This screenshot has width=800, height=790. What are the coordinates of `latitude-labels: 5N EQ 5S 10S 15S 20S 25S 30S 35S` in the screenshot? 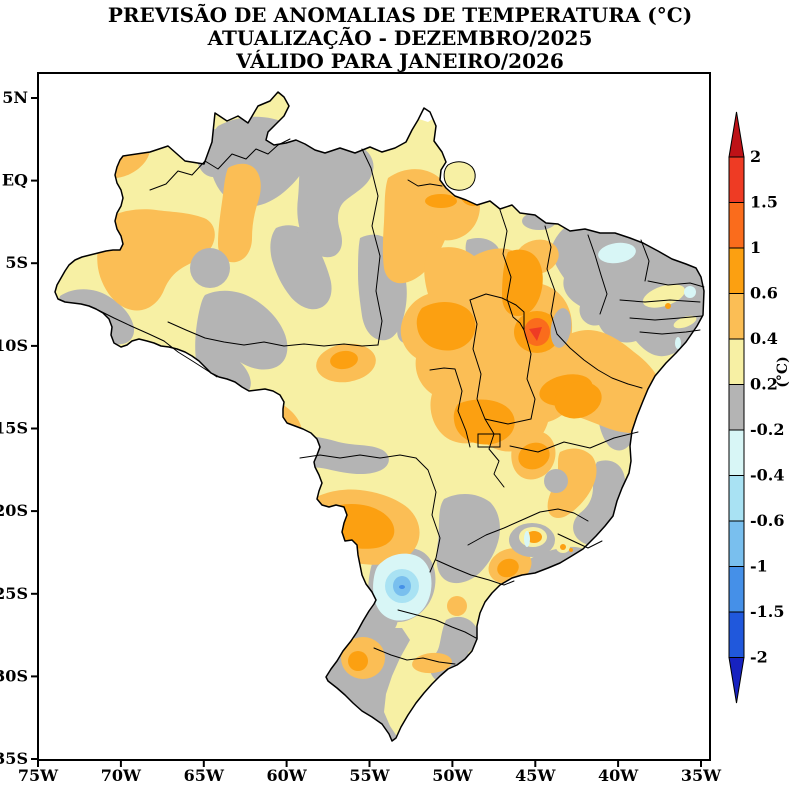 It's located at (14, 428).